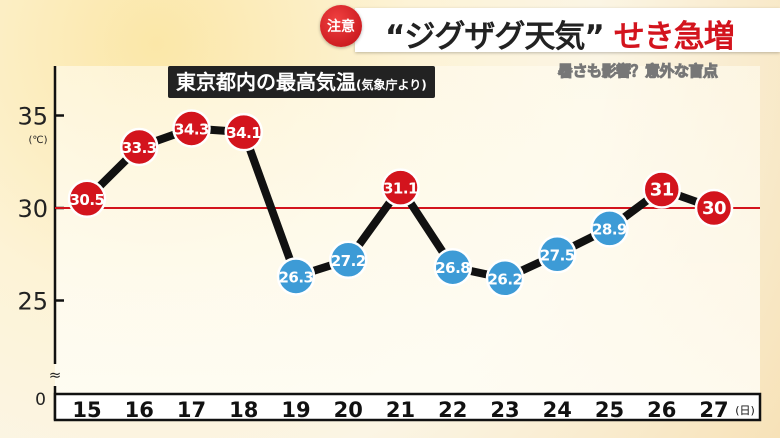  I want to click on data-label: 28.9, so click(609, 229).